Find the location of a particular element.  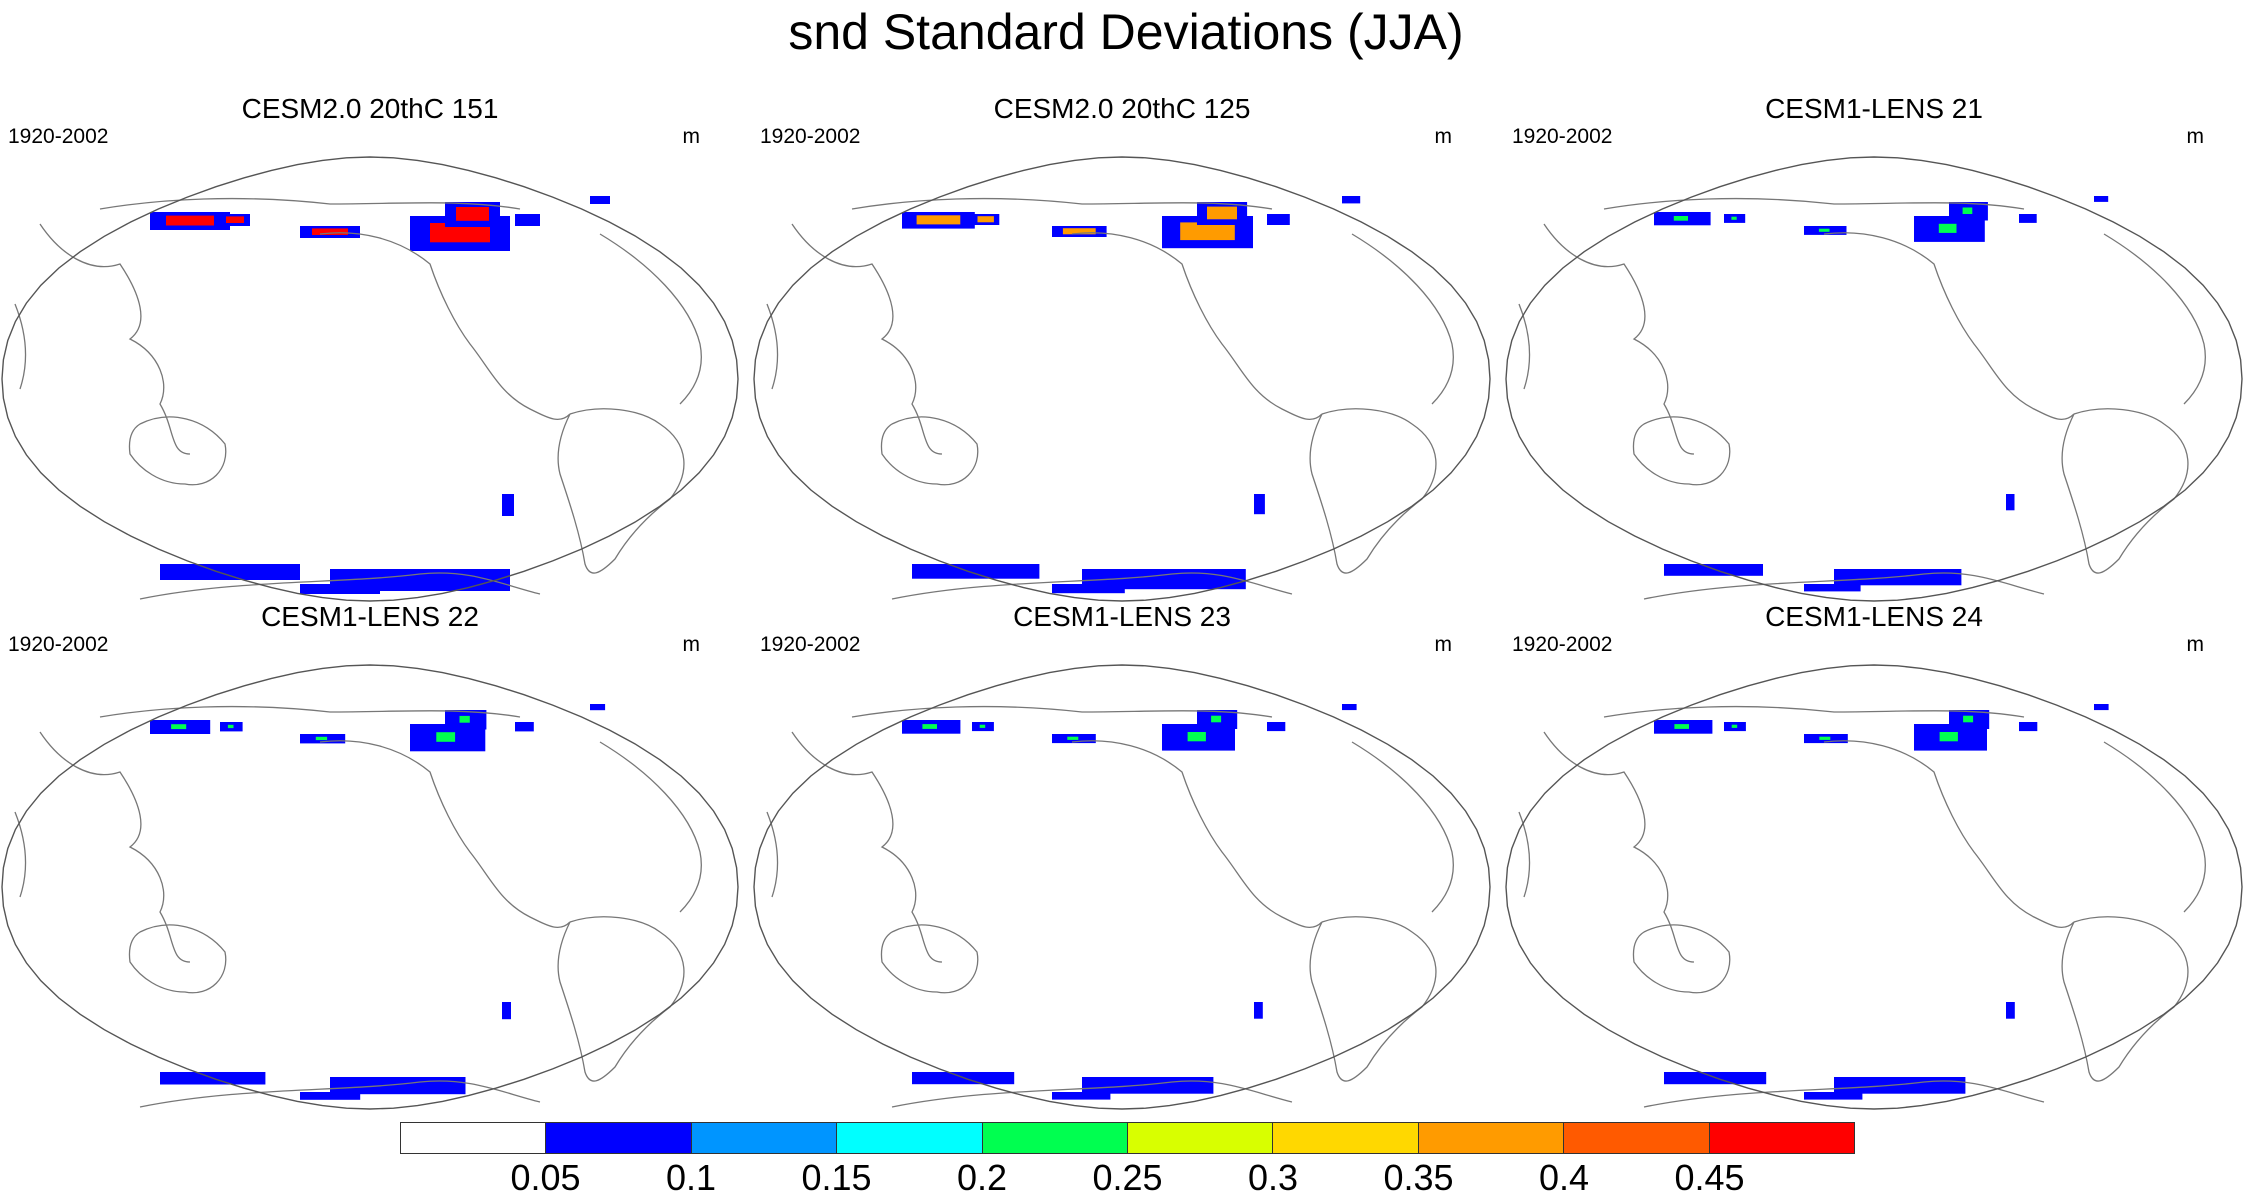

figure-title: snd Standard Deviations (JJA) is located at coordinates (1126, 32).